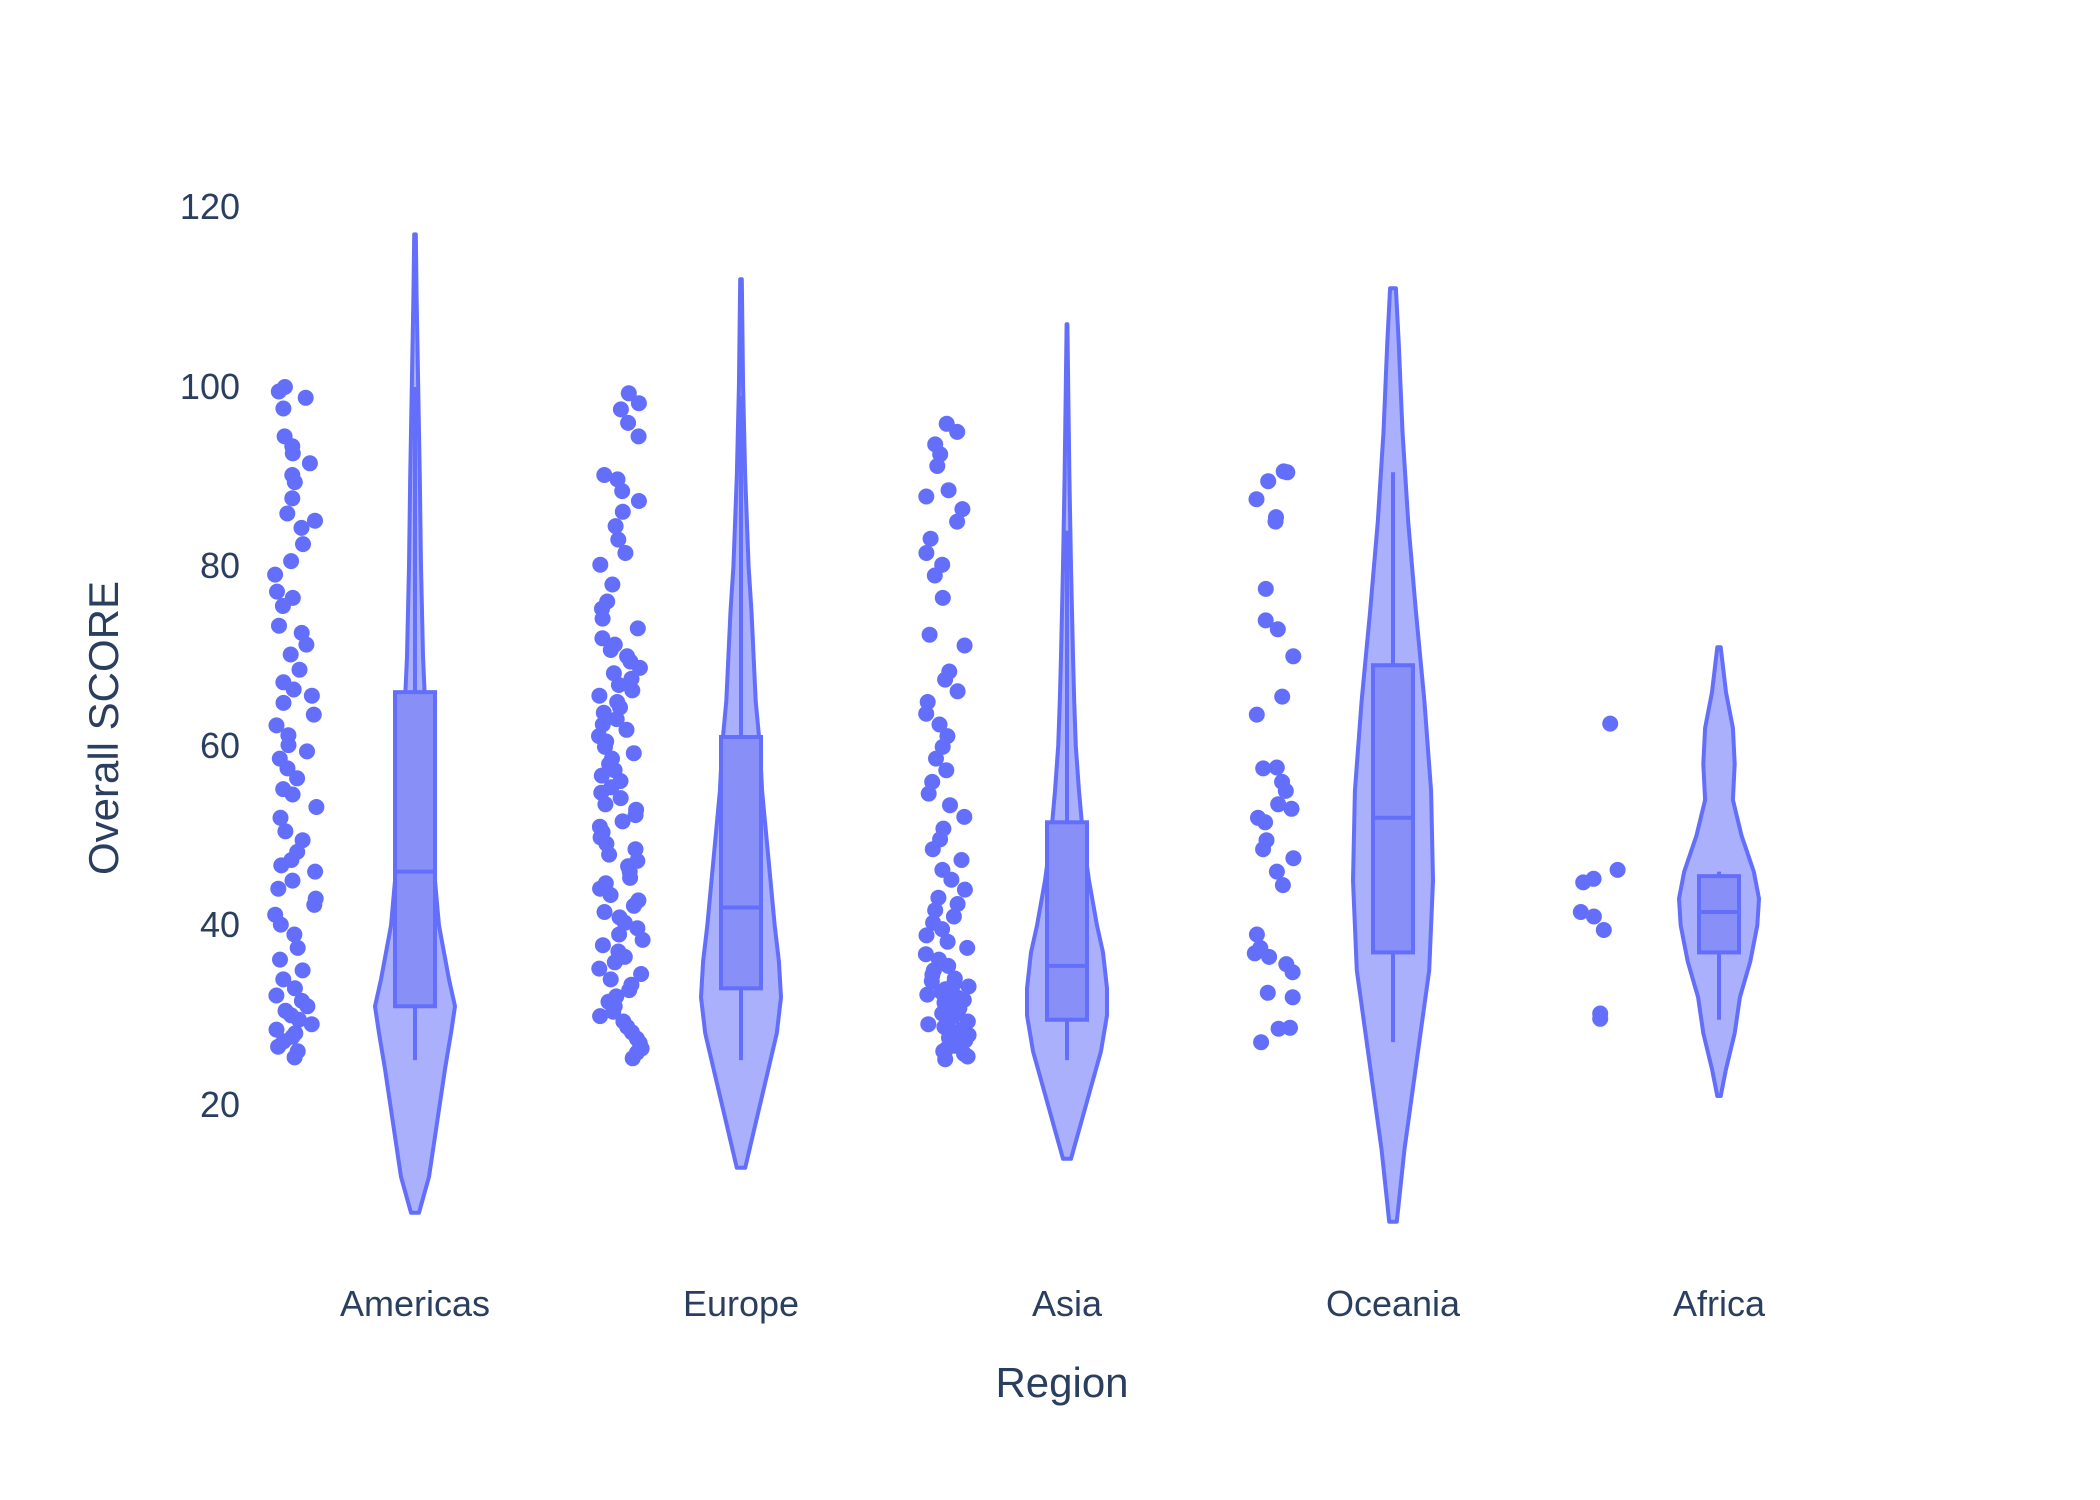 The image size is (2100, 1500). Describe the element at coordinates (220, 1104) in the screenshot. I see `y-tick-label: 20` at that location.